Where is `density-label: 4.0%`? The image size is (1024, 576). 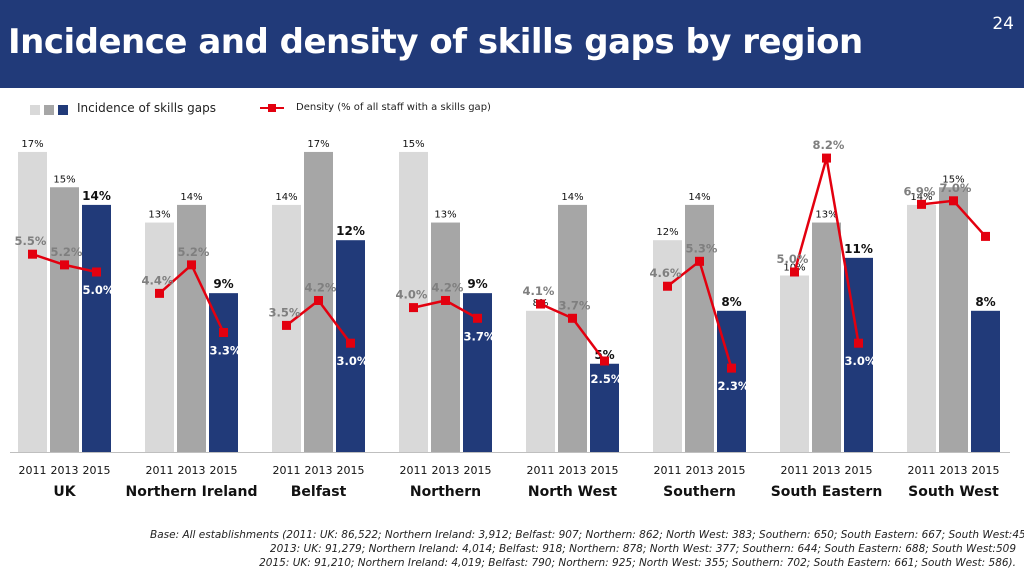
density-label: 4.0% is located at coordinates (412, 295).